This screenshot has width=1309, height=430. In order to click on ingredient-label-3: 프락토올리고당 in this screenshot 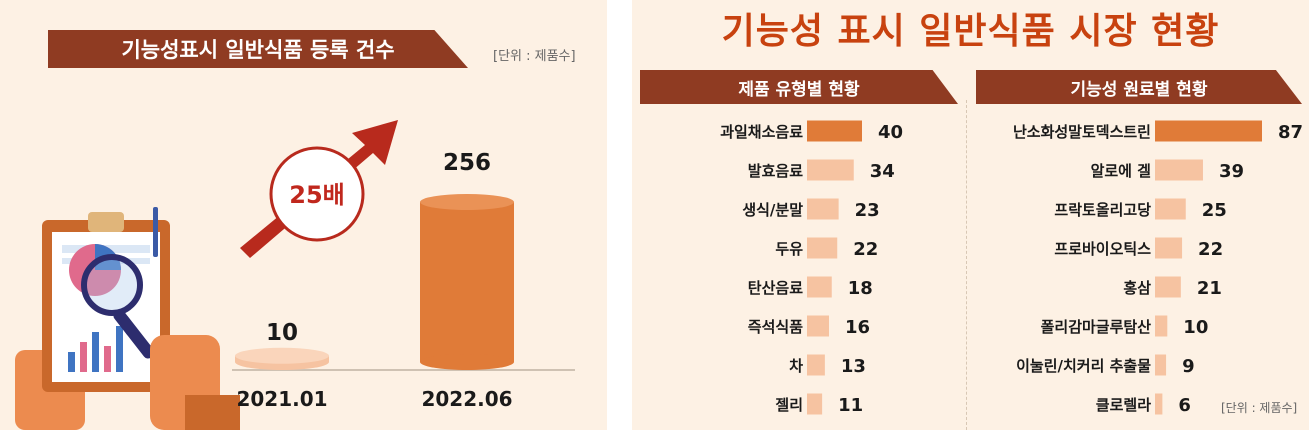, I will do `click(1102, 210)`.